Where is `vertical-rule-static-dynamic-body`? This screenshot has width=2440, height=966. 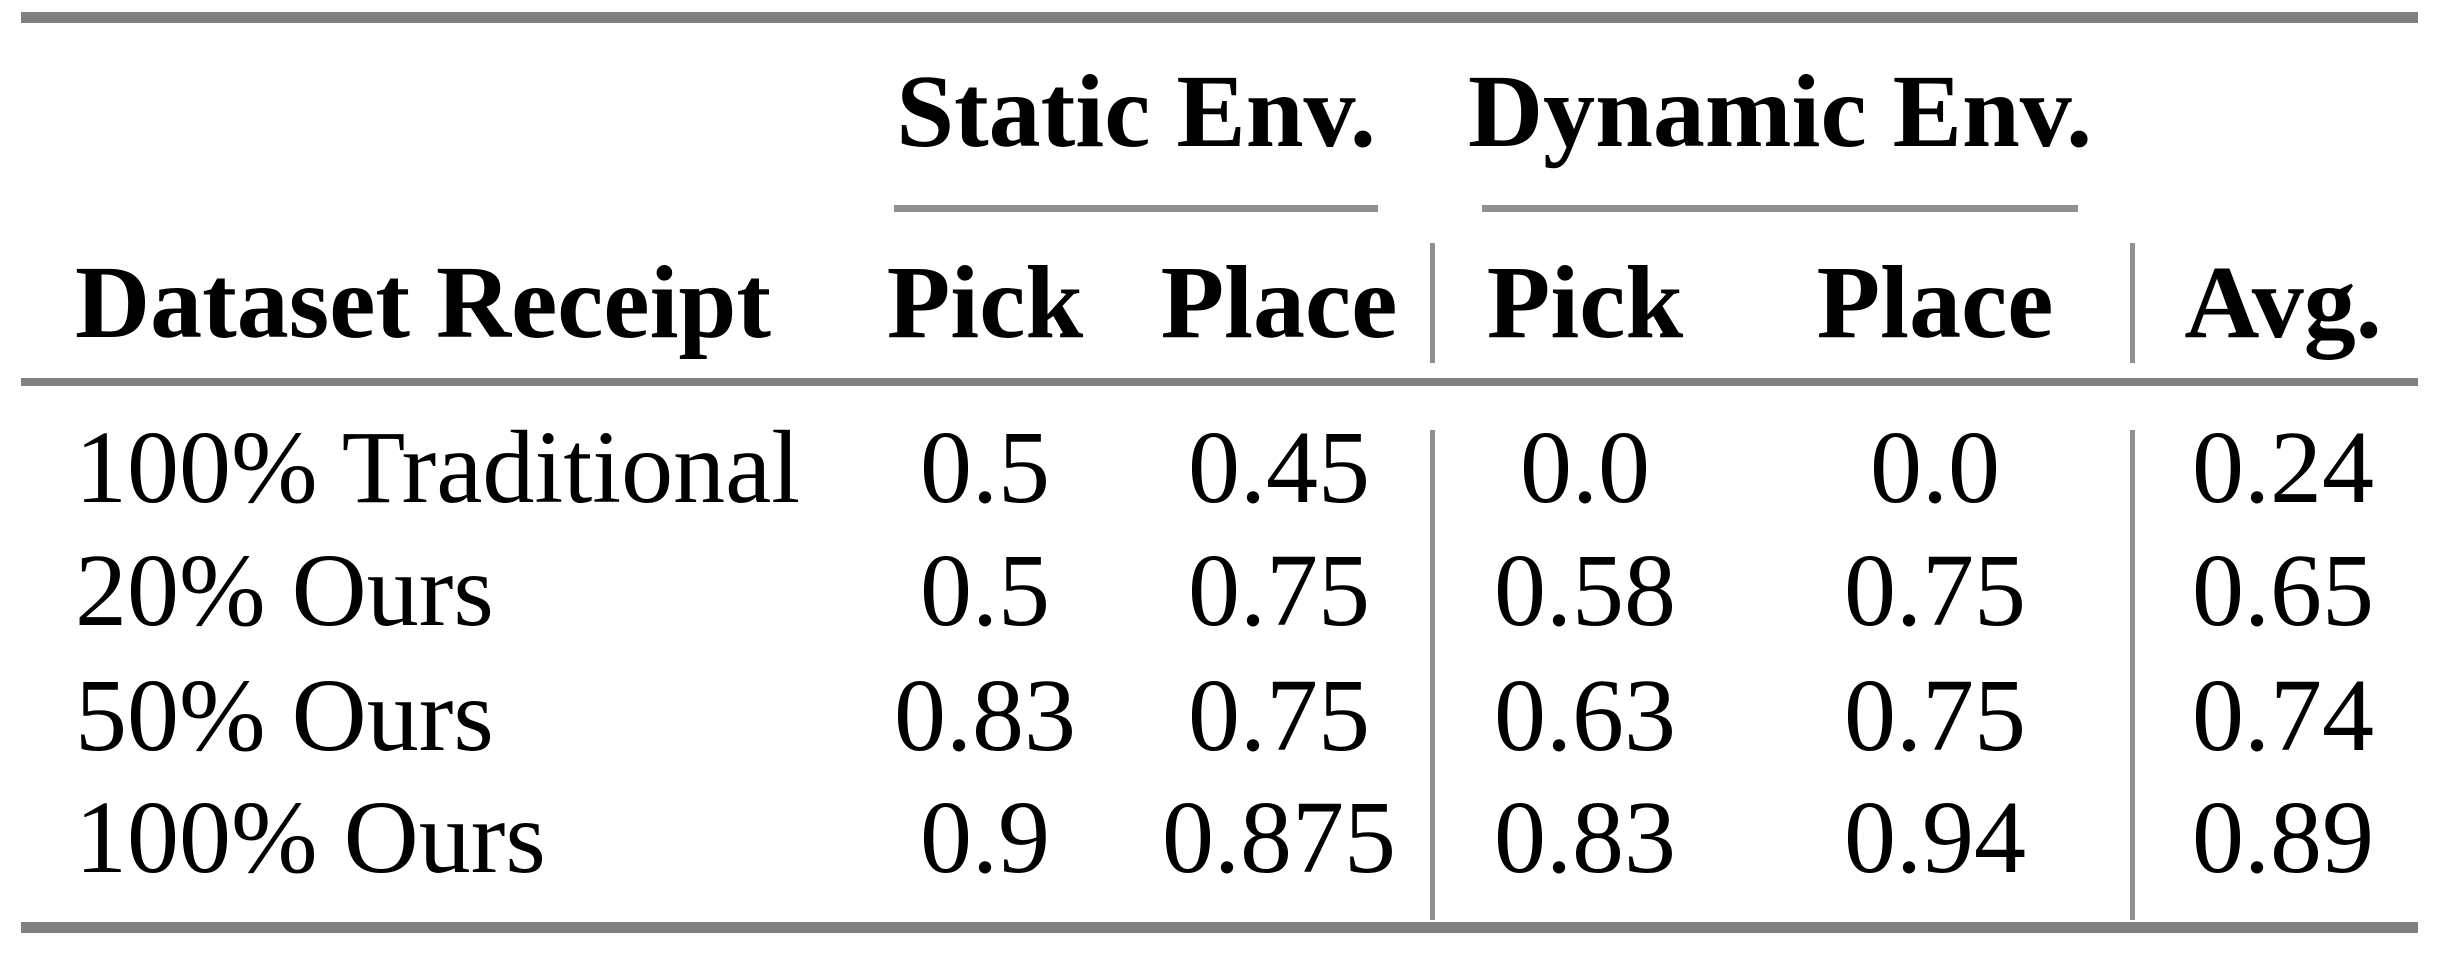
vertical-rule-static-dynamic-body is located at coordinates (1432, 675).